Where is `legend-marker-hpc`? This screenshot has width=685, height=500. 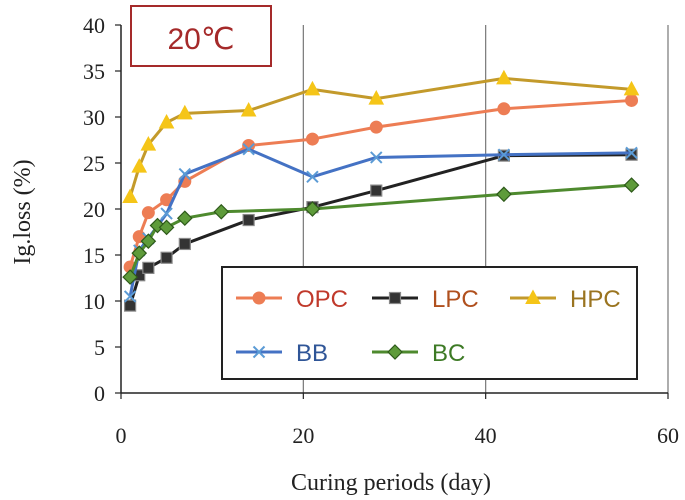 legend-marker-hpc is located at coordinates (533, 296).